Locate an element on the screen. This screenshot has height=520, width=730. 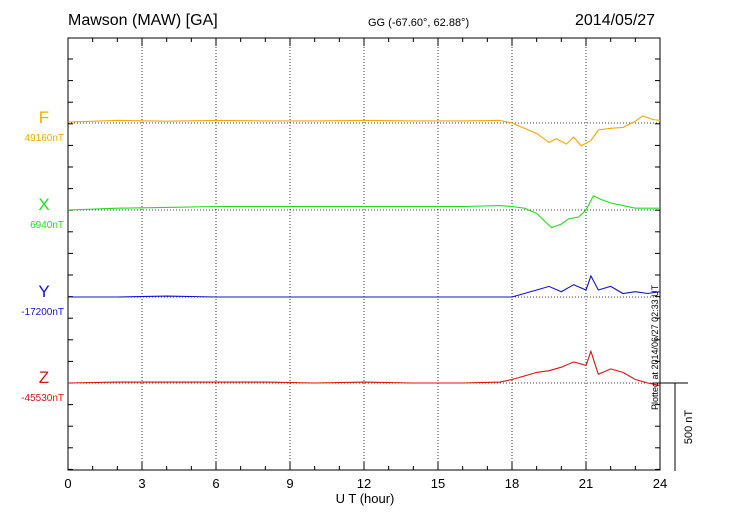
component-label-y: Y is located at coordinates (43, 291).